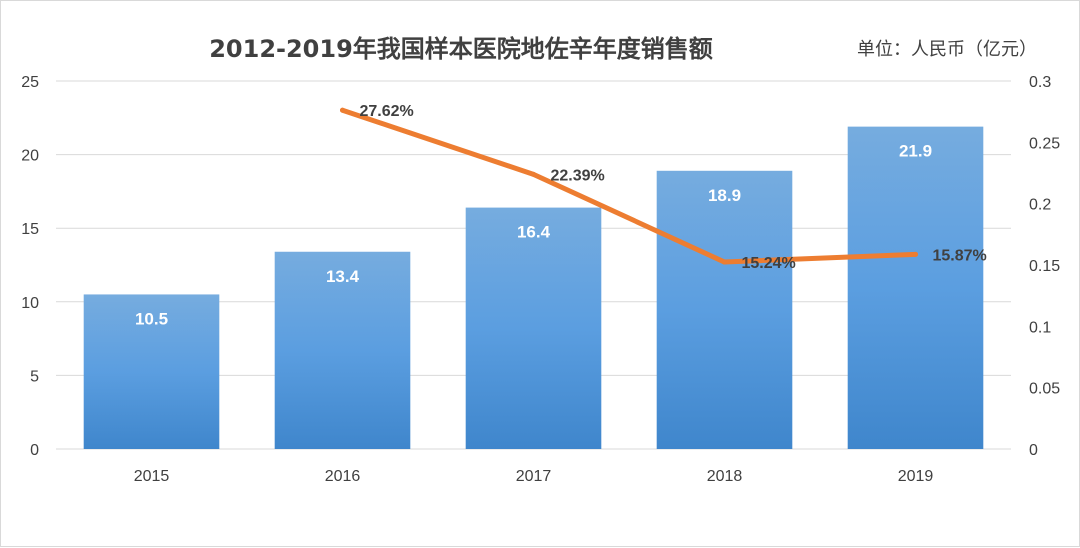 Image resolution: width=1080 pixels, height=548 pixels. Describe the element at coordinates (30, 156) in the screenshot. I see `y-left-tick-label: 20` at that location.